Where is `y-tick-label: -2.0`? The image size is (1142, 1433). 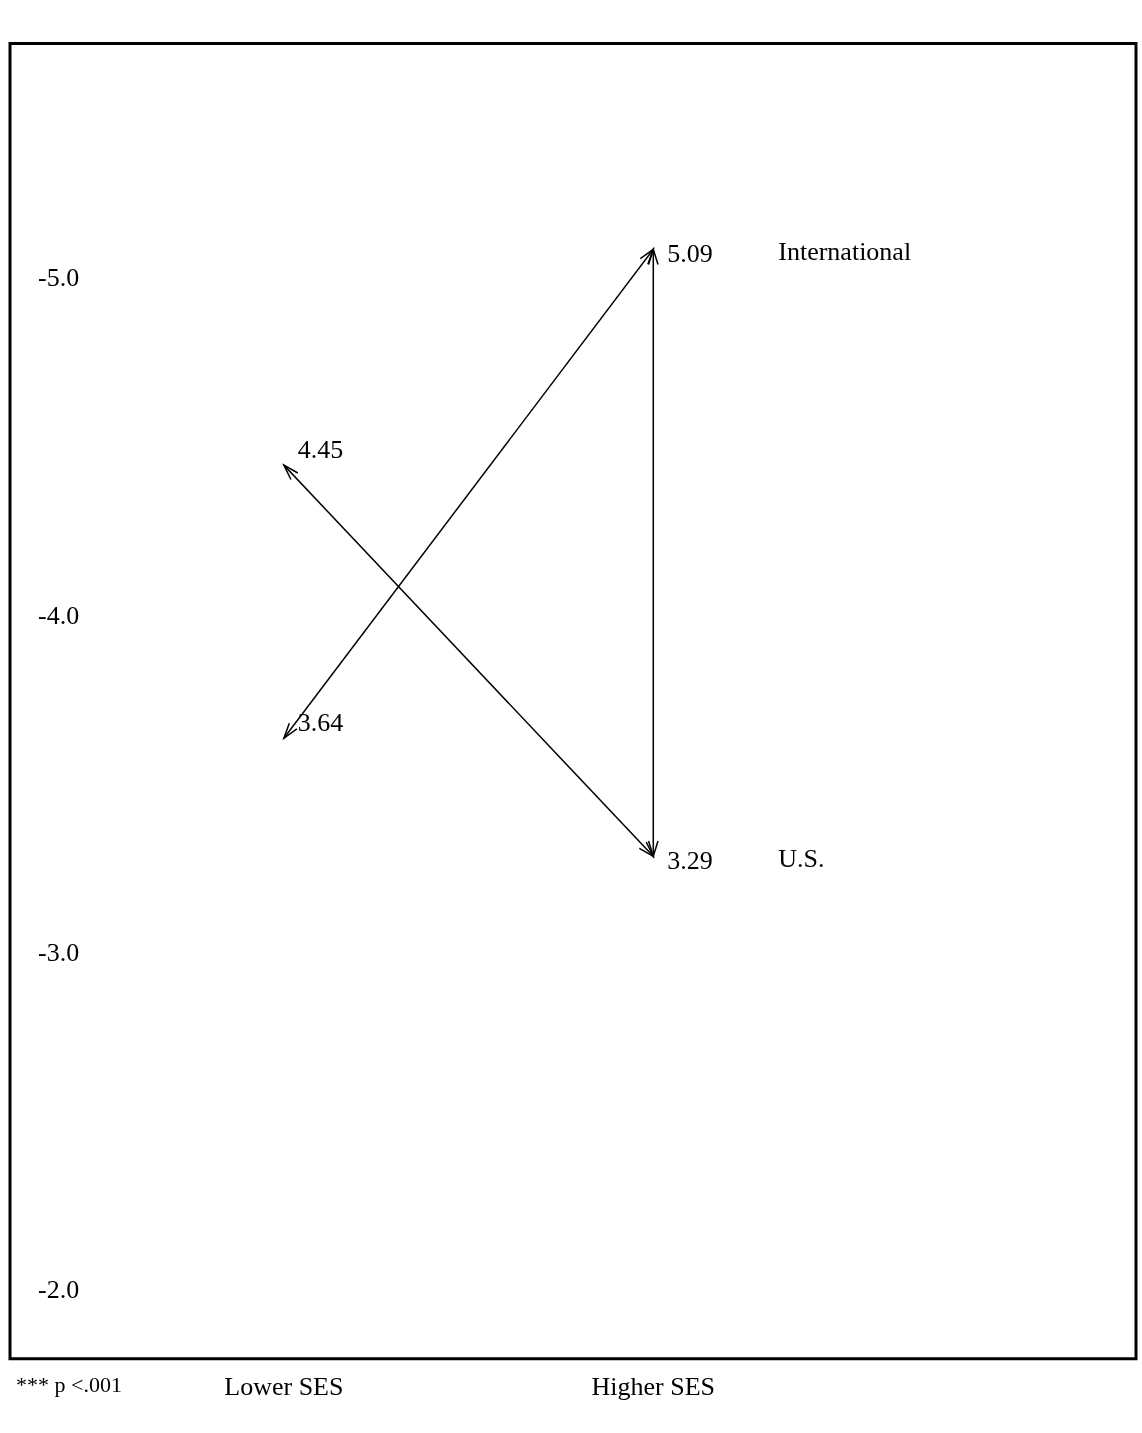
y-tick-label: -2.0 is located at coordinates (58, 1290).